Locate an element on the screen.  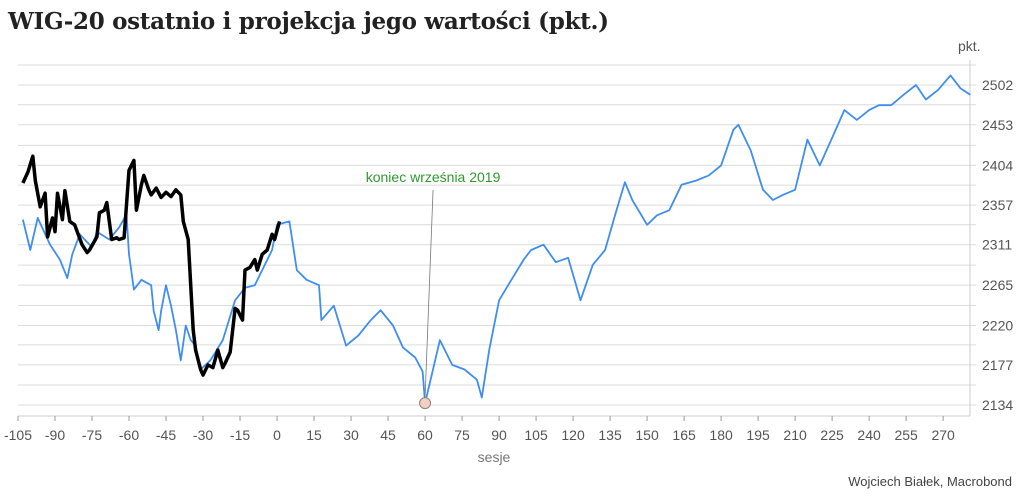
x-tick-label: 195 is located at coordinates (758, 435).